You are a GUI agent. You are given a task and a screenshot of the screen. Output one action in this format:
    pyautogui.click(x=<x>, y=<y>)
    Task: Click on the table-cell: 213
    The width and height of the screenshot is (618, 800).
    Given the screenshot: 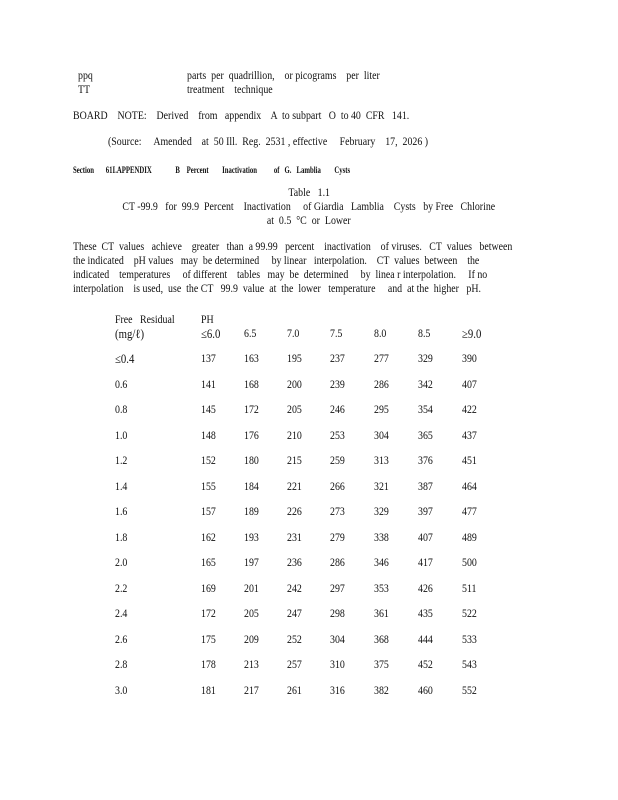 What is the action you would take?
    pyautogui.click(x=251, y=665)
    